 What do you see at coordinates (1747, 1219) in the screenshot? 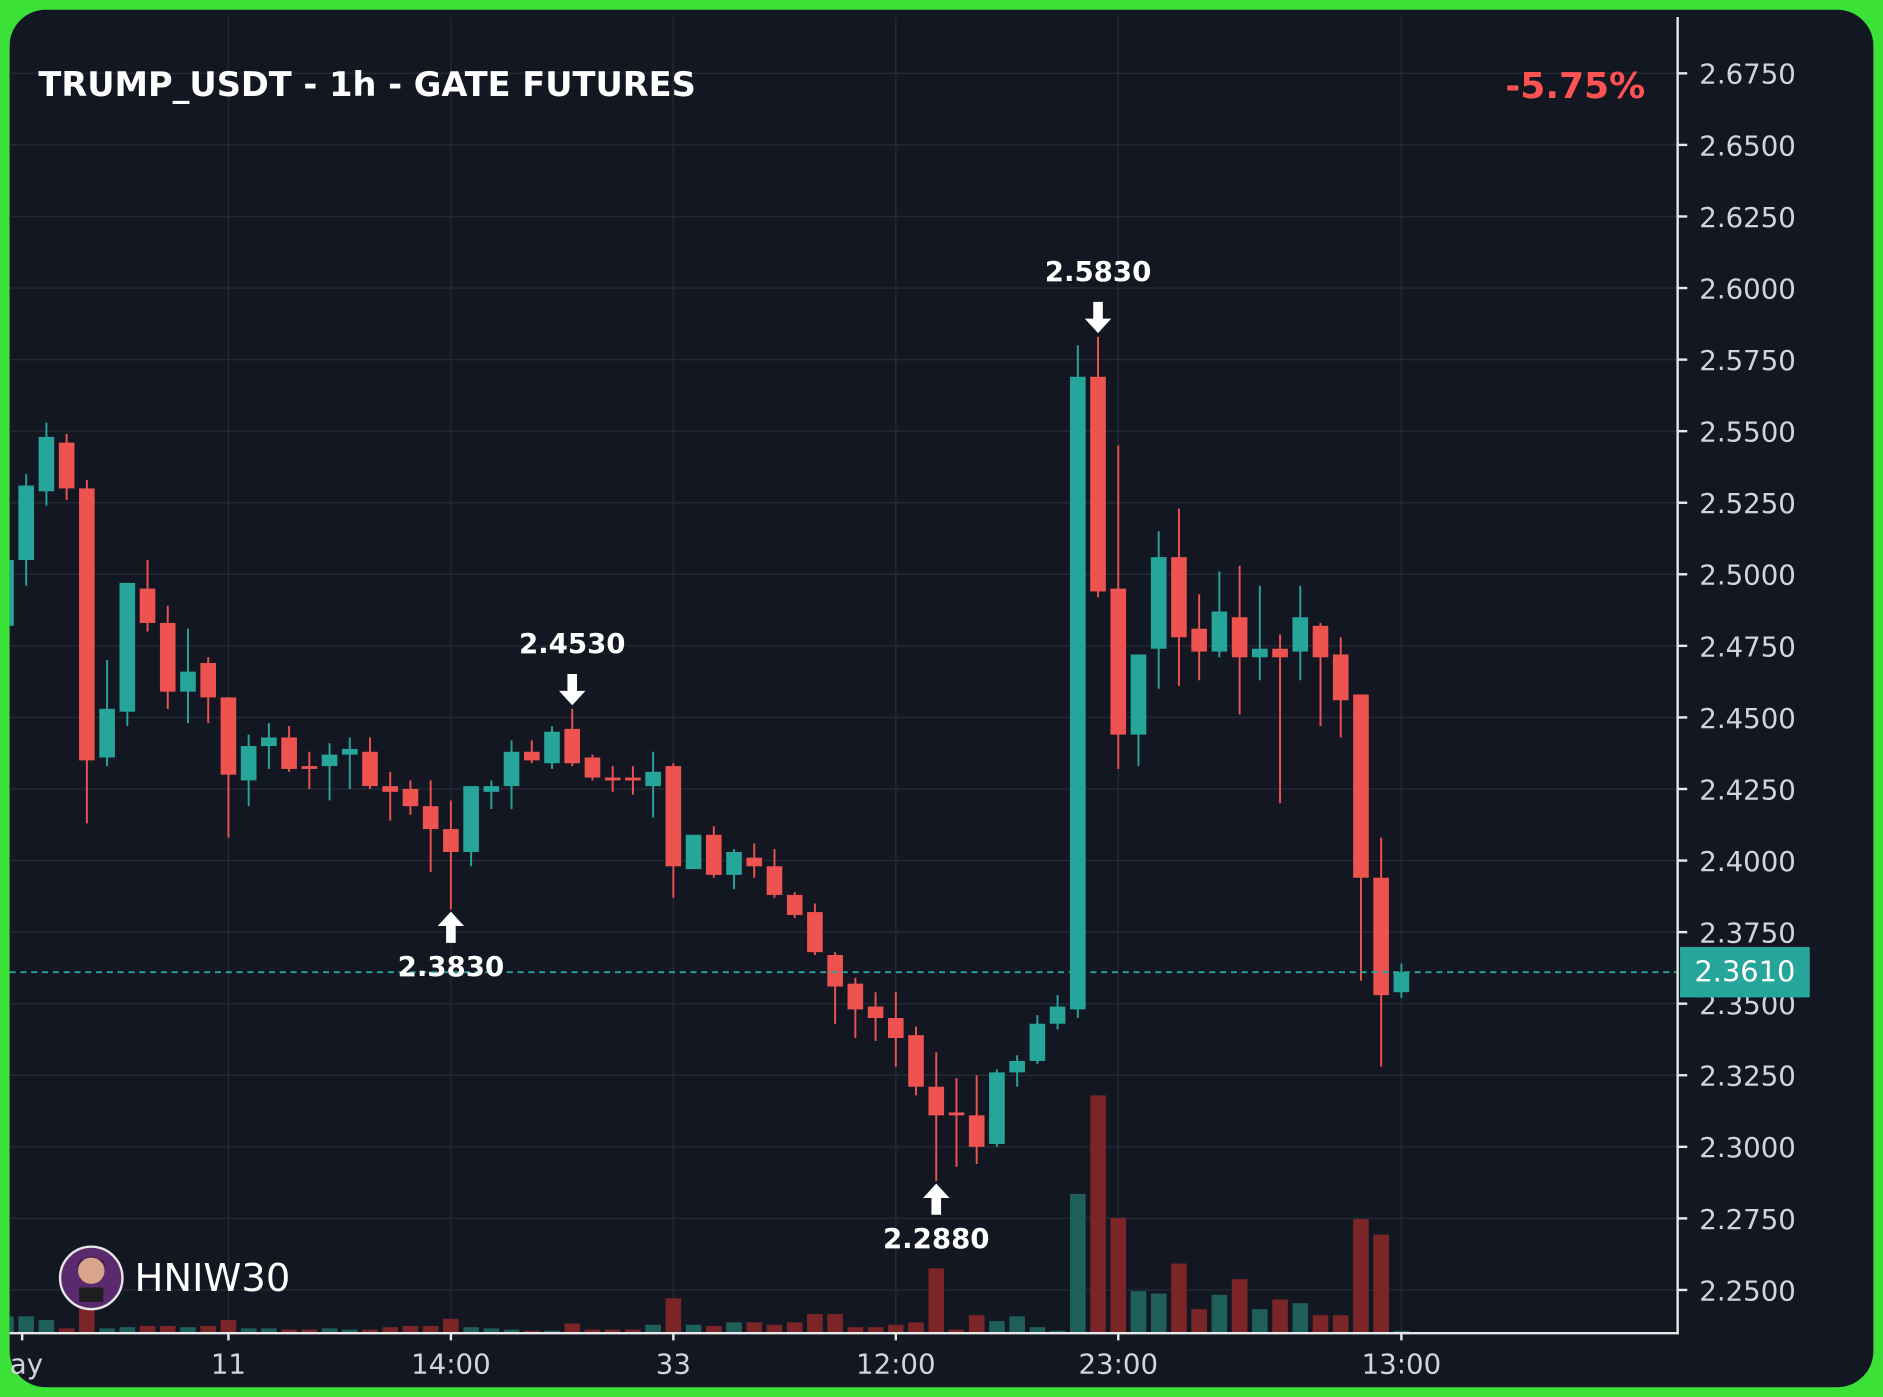
I see `y-tick-label: 2.2750` at bounding box center [1747, 1219].